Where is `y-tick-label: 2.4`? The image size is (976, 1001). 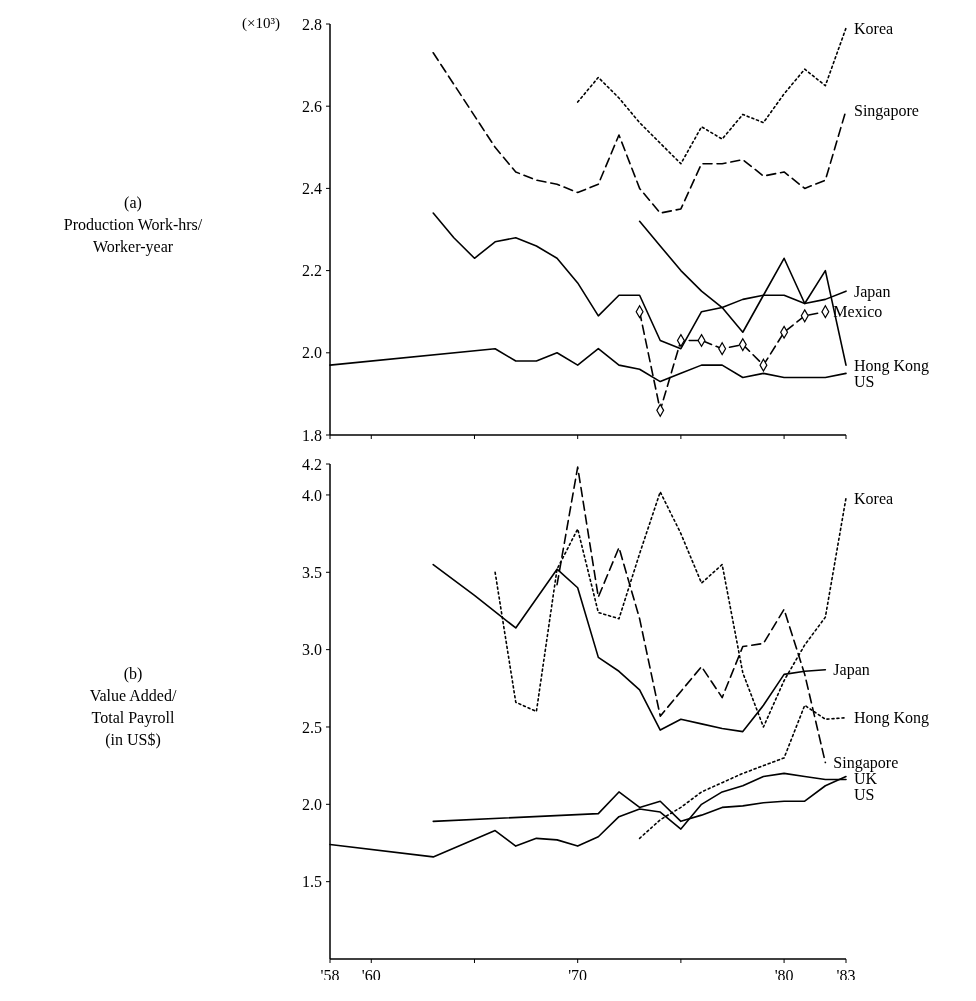 y-tick-label: 2.4 is located at coordinates (312, 188).